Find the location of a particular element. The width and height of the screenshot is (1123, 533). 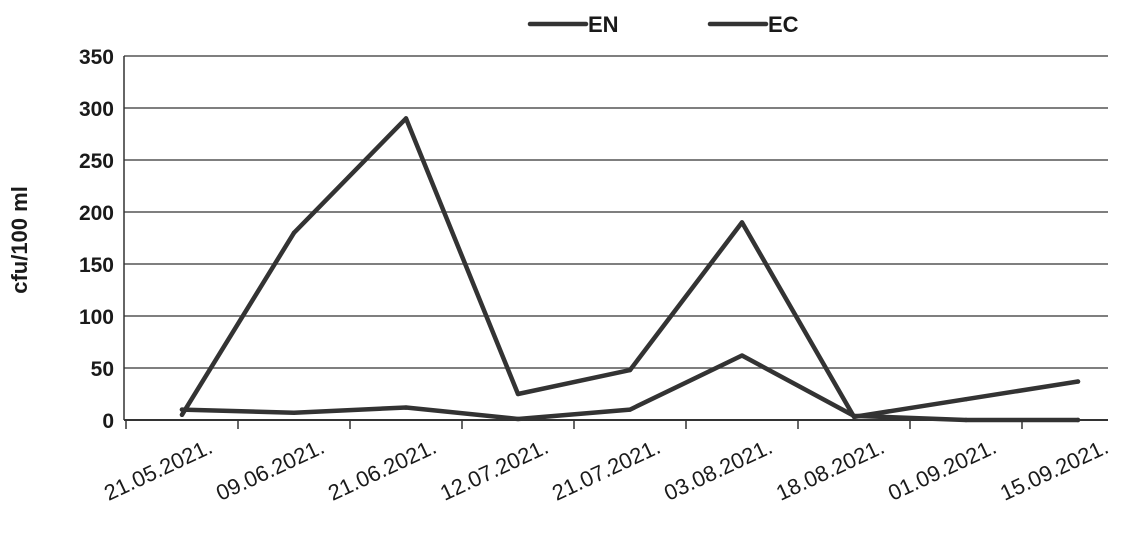

y-tick-label: 300 is located at coordinates (96, 109).